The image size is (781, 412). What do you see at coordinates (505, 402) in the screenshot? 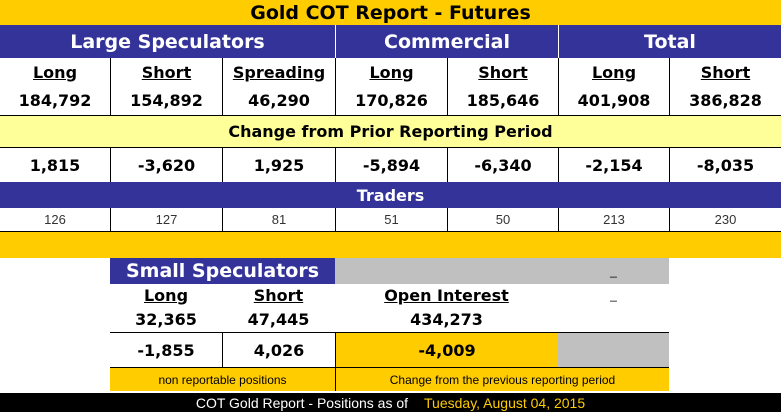
I see `footer-date: Tuesday, August 04, 2015` at bounding box center [505, 402].